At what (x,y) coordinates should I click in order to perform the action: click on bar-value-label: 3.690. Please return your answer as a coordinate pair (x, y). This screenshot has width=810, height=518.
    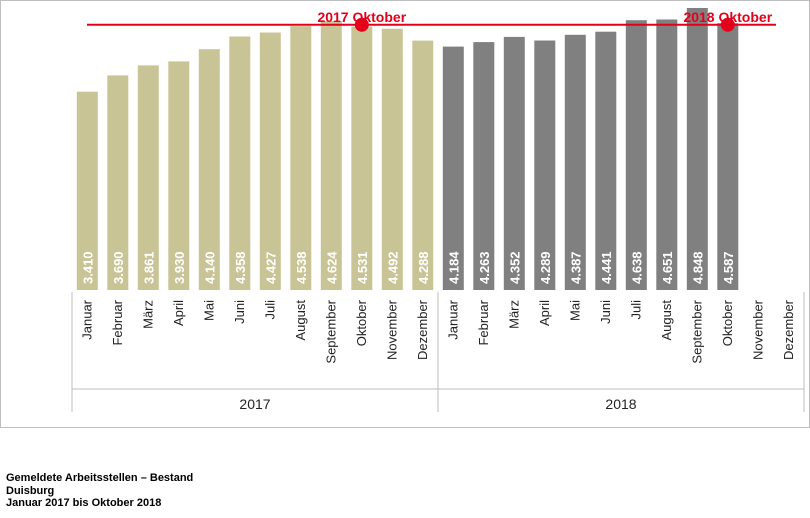
    Looking at the image, I should click on (118, 267).